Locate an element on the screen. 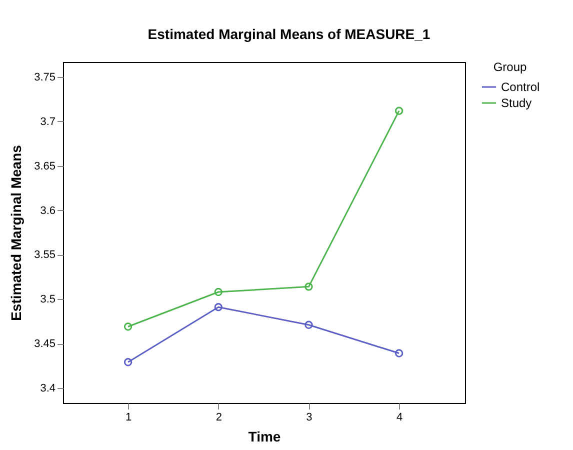  x-tick-label: 3 is located at coordinates (309, 418).